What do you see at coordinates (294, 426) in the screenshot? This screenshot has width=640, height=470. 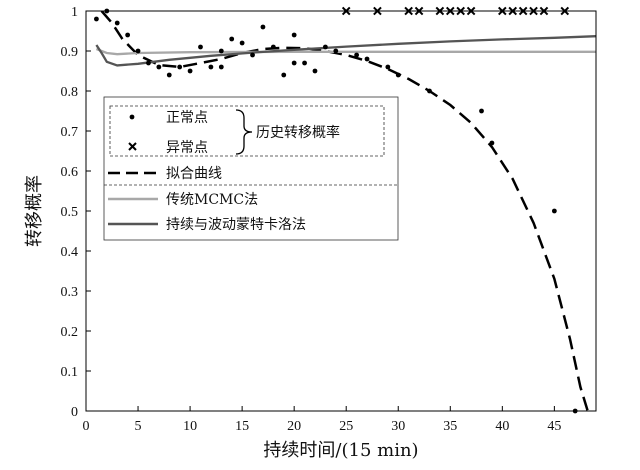 I see `x-tick-label-4: 20` at bounding box center [294, 426].